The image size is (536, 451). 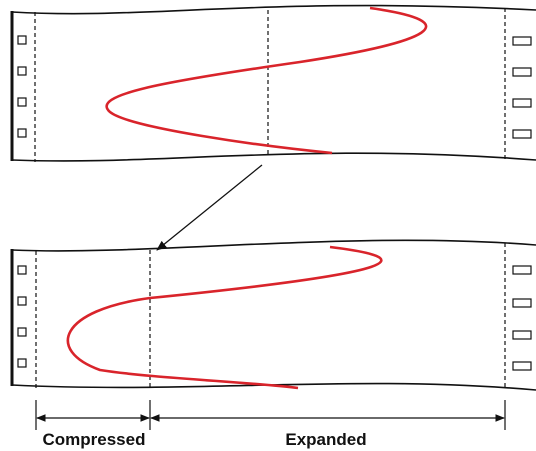 I want to click on label: Compressed, so click(x=94, y=439).